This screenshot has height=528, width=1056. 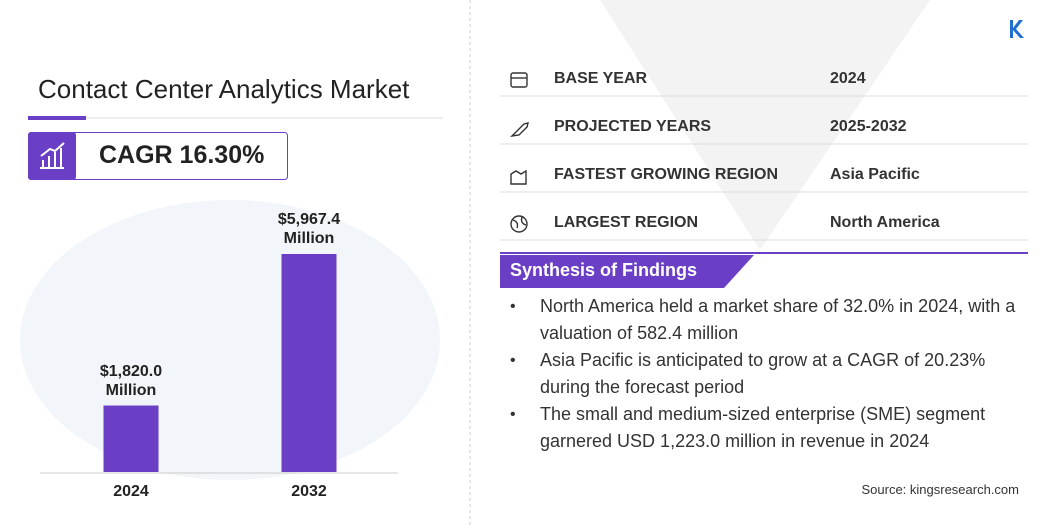 What do you see at coordinates (309, 491) in the screenshot?
I see `x-tick-label: 2032` at bounding box center [309, 491].